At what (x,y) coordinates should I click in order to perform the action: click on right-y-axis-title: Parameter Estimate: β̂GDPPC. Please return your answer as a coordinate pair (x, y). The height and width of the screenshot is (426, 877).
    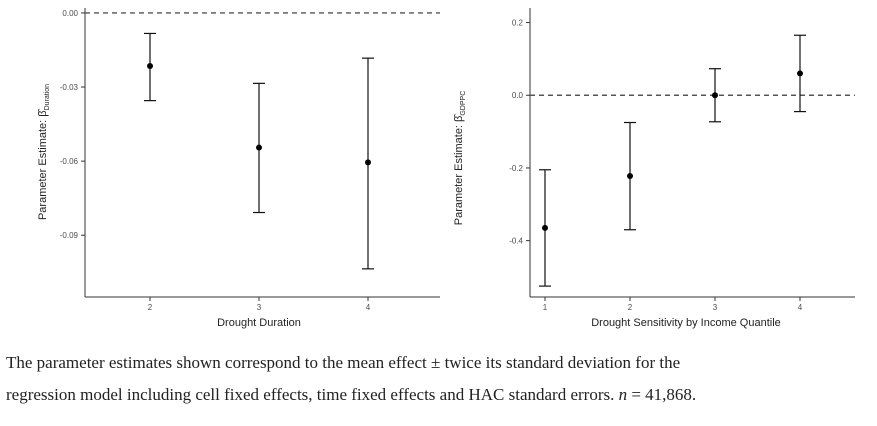
    Looking at the image, I should click on (460, 158).